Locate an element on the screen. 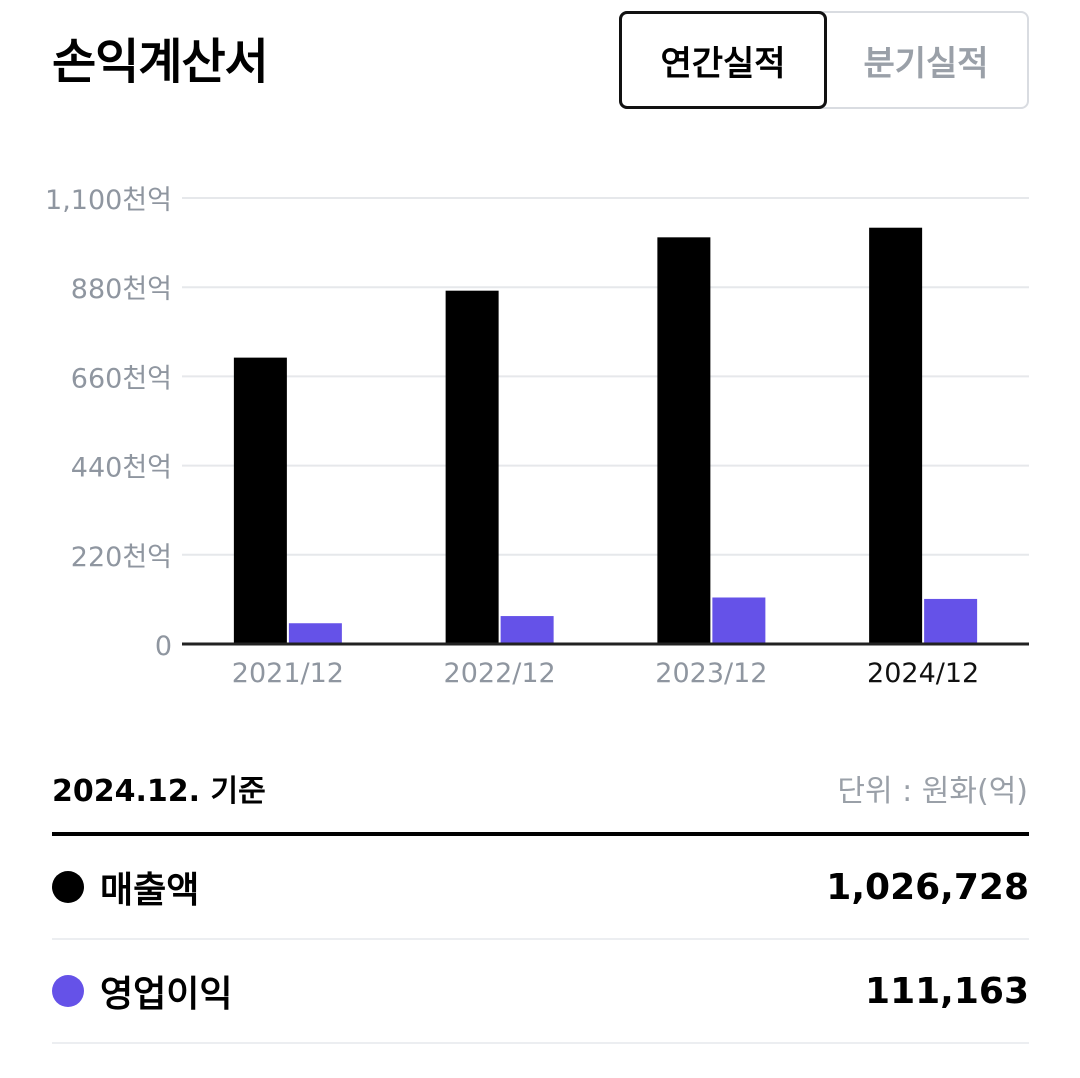 Image resolution: width=1080 pixels, height=1078 pixels. x-tick-label: 2021/12 is located at coordinates (288, 673).